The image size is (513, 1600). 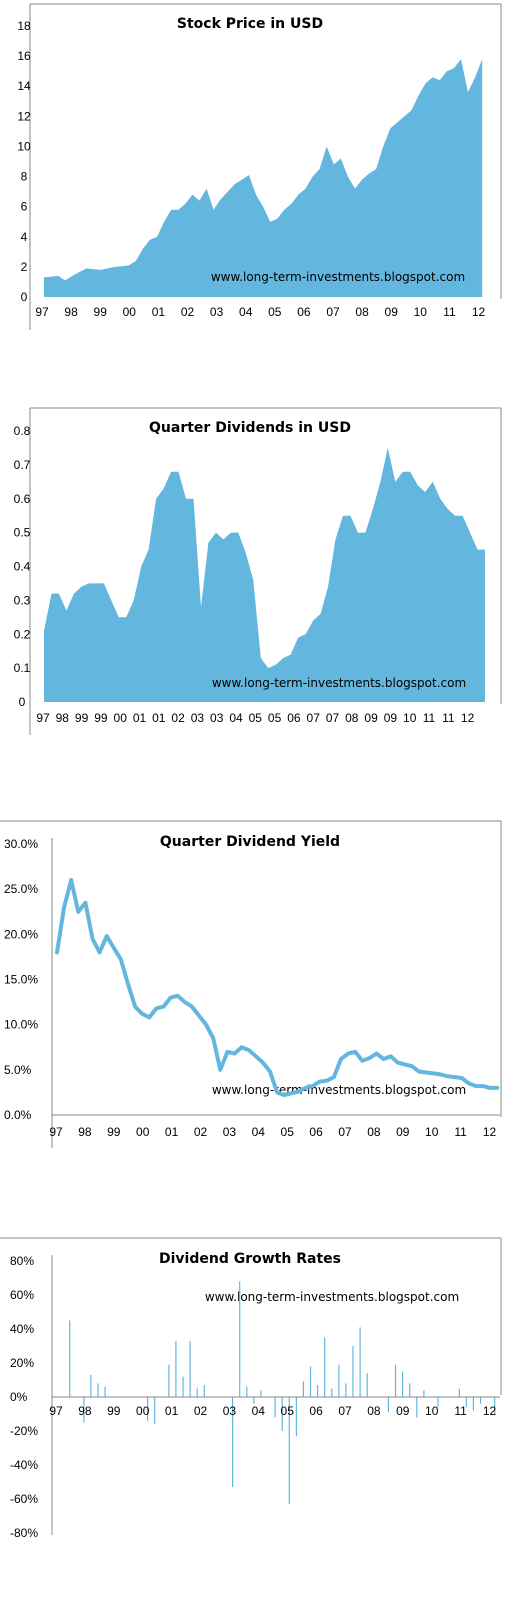 What do you see at coordinates (22, 465) in the screenshot?
I see `y-tick-label: 0.7` at bounding box center [22, 465].